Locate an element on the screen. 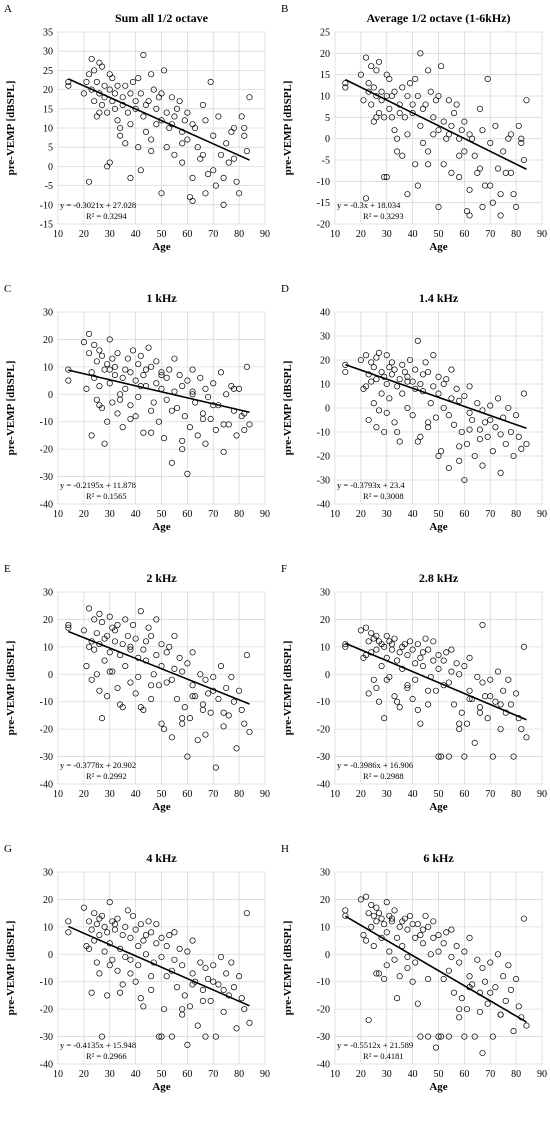 The width and height of the screenshot is (550, 1129). x-tick-label: 20 is located at coordinates (361, 1074).